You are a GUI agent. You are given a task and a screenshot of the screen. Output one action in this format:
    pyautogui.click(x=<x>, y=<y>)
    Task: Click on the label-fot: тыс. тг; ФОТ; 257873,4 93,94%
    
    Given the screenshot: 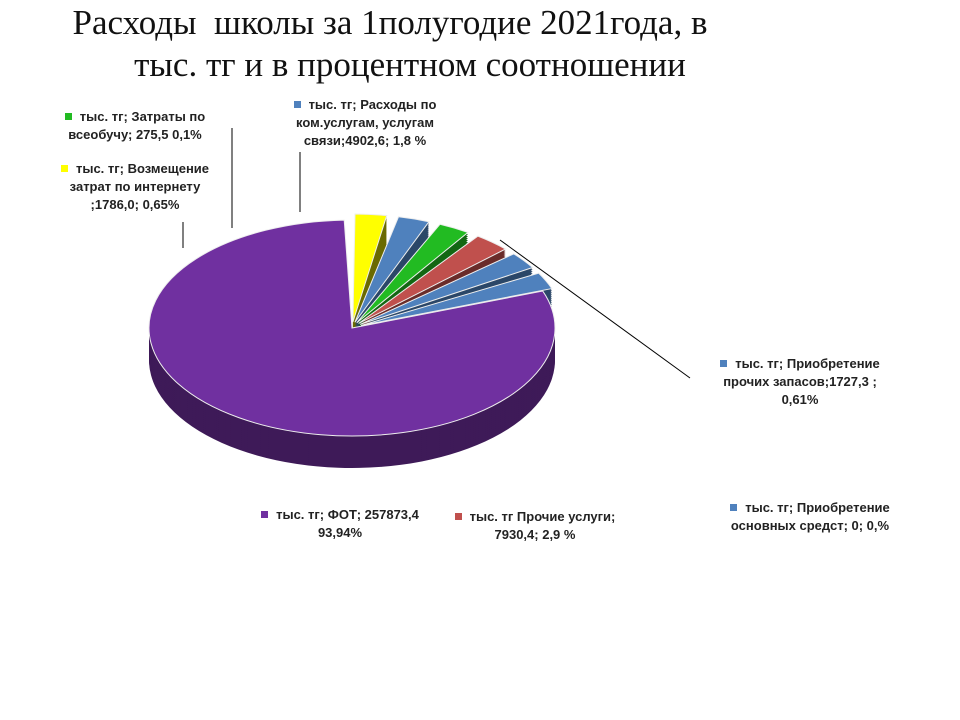 What is the action you would take?
    pyautogui.click(x=340, y=524)
    